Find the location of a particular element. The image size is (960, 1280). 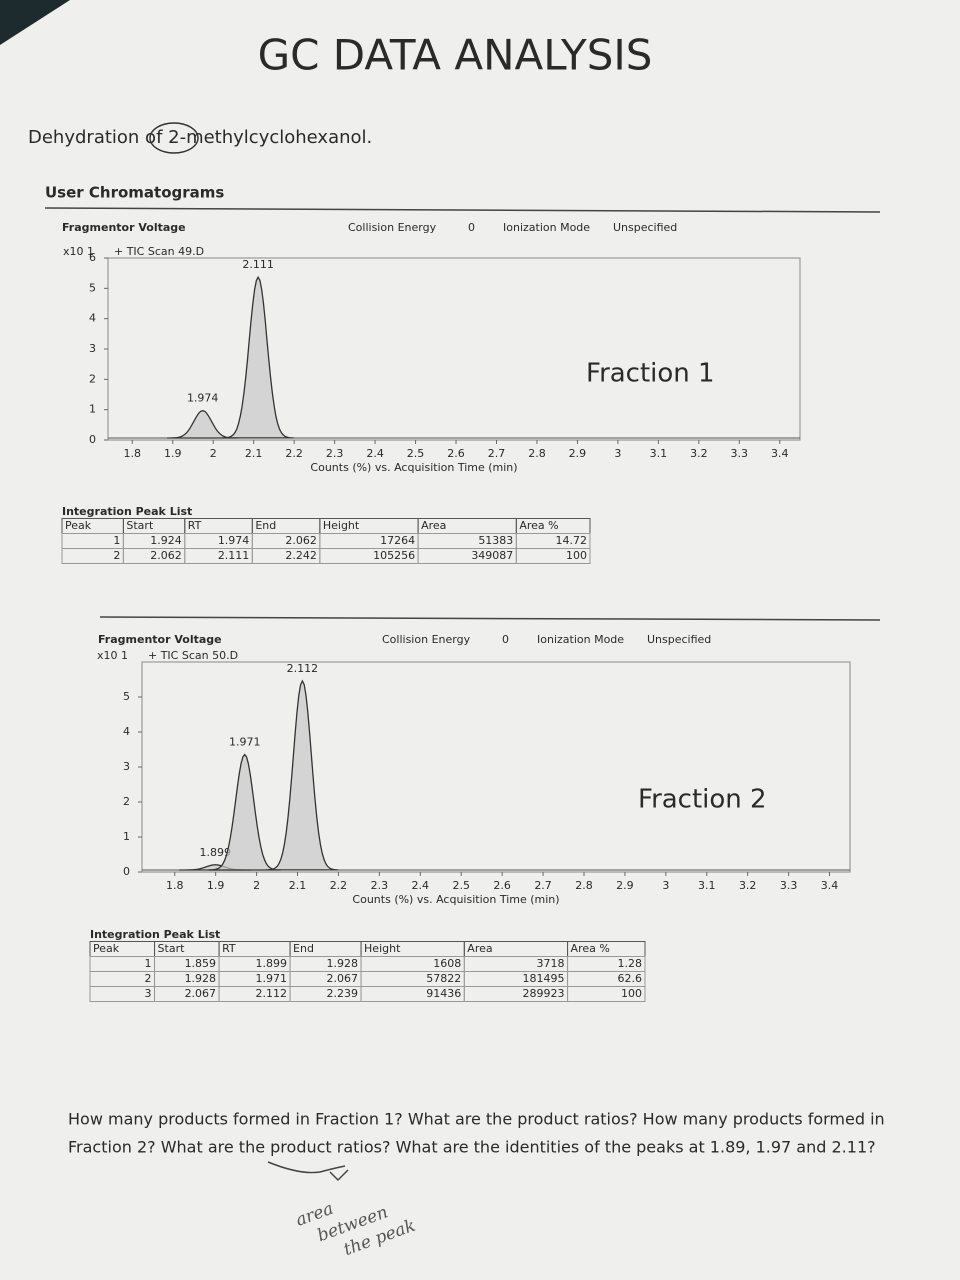

table-cell is located at coordinates (606, 994).